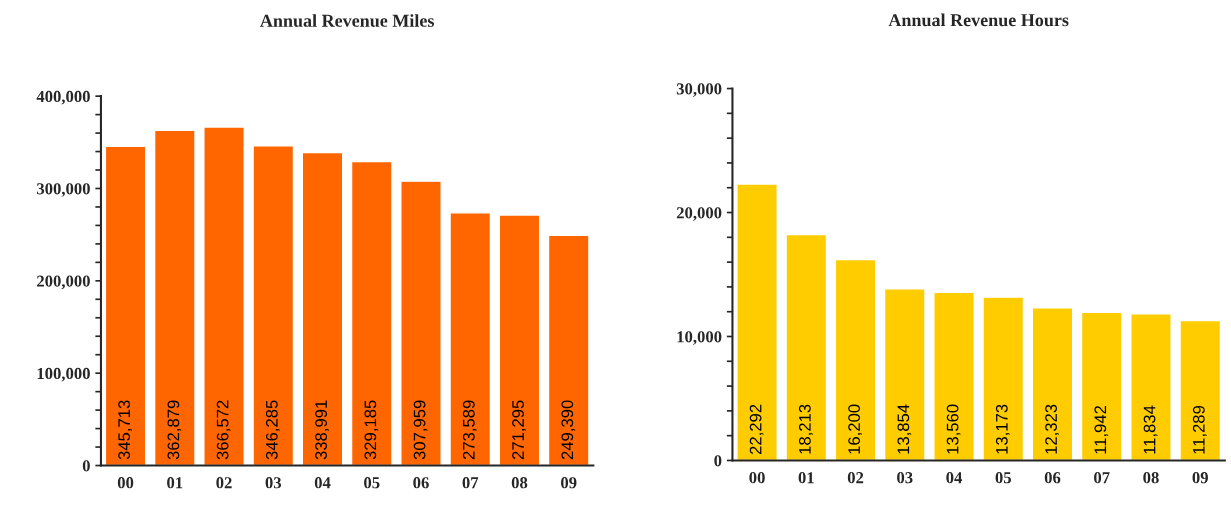 Image resolution: width=1231 pixels, height=506 pixels. What do you see at coordinates (699, 214) in the screenshot?
I see `y-tick-label: 20,000` at bounding box center [699, 214].